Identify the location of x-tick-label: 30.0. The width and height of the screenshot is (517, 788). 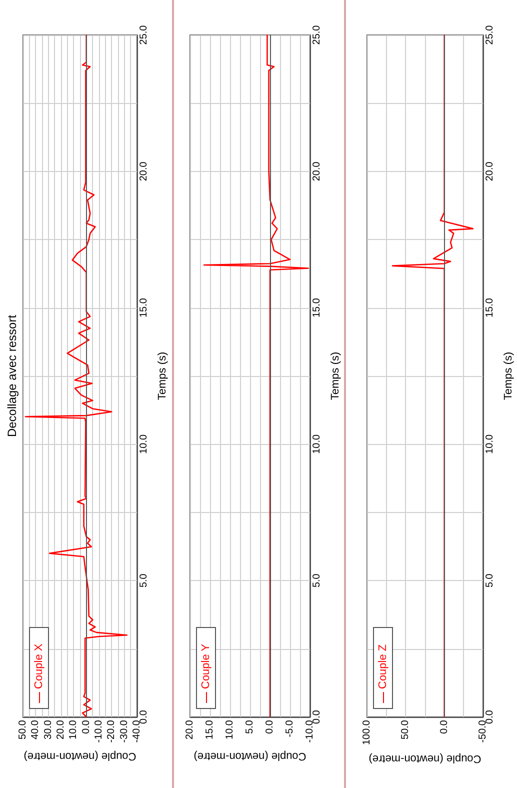
(48, 730).